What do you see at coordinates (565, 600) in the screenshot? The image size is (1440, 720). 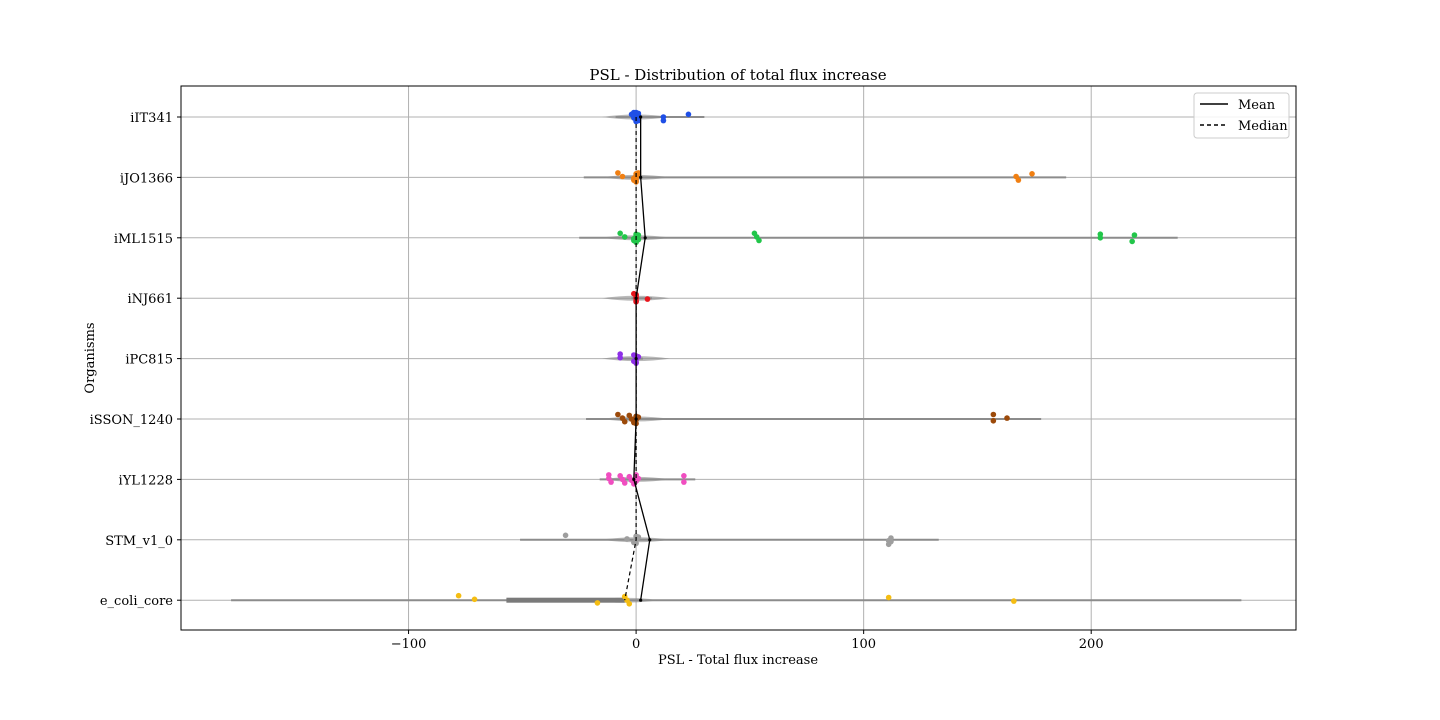 I see `violin-body` at bounding box center [565, 600].